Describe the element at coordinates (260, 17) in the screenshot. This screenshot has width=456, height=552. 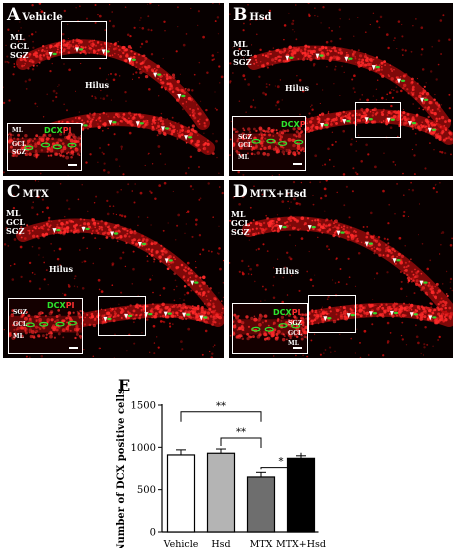
I see `panel-condition: Hsd` at that location.